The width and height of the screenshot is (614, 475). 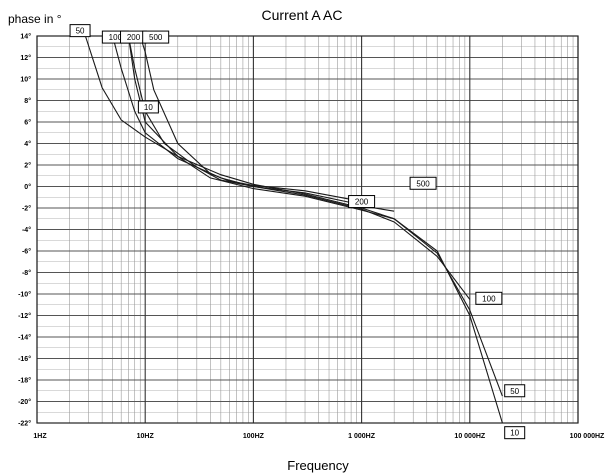 I want to click on y-tick-label: -12°, so click(x=24, y=316).